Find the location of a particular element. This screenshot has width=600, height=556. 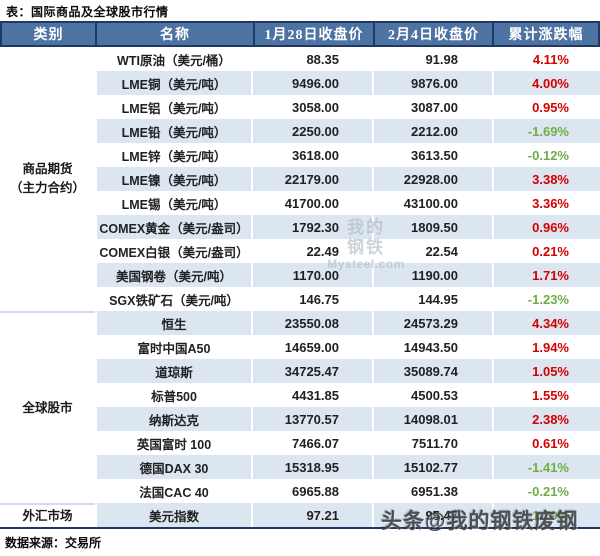

table-row: 美国钢卷（美元/吨） 1170.00 1190.00 1.71% is located at coordinates (348, 275).